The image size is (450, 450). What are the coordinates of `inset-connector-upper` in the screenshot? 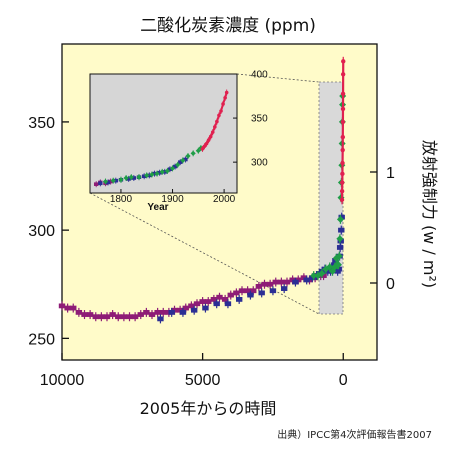 It's located at (278, 78).